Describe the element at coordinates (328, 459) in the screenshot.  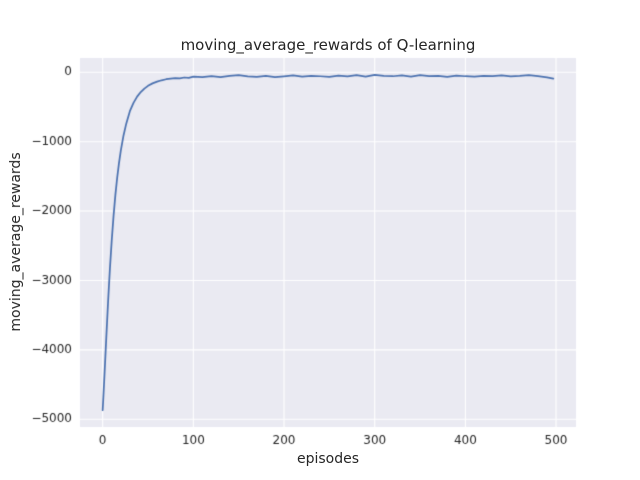
I see `x-axis-label: episodes` at that location.